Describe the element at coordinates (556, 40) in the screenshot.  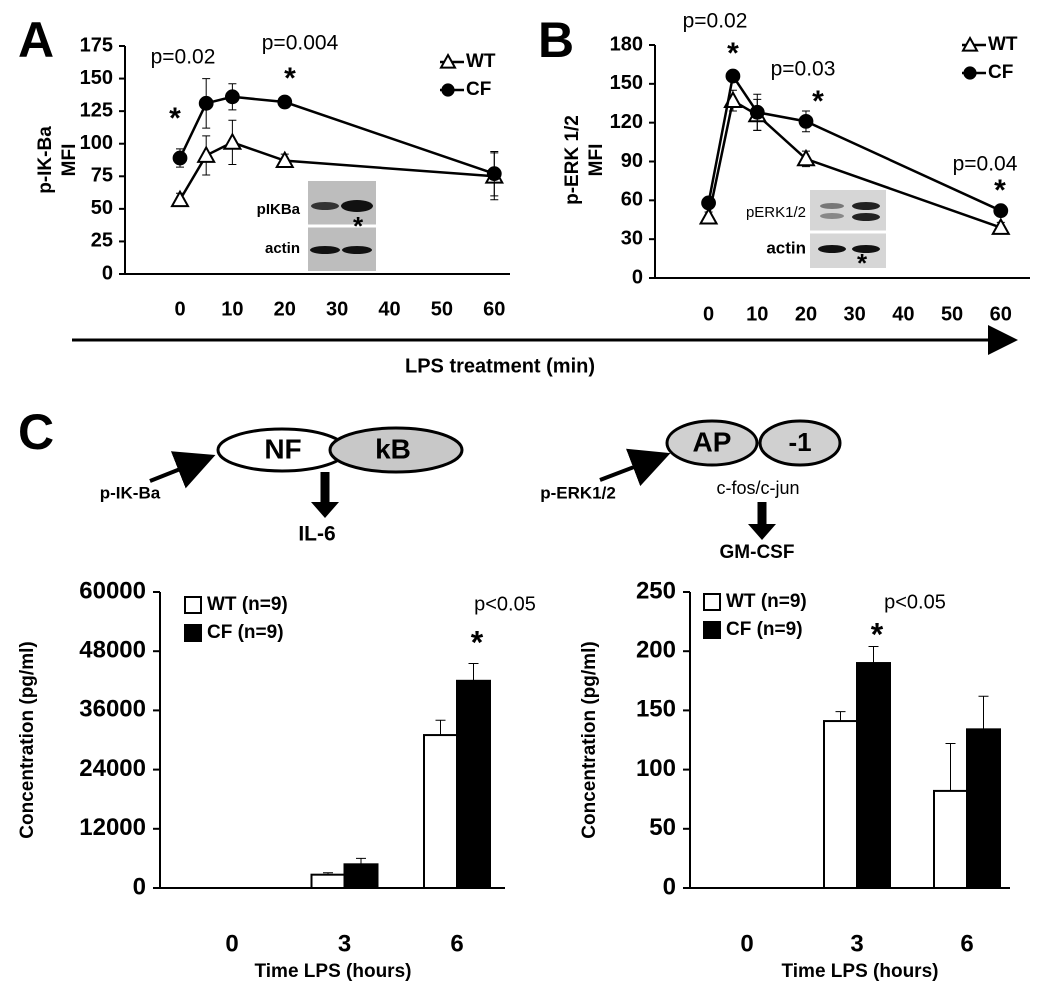
I see `panel-label: B` at that location.